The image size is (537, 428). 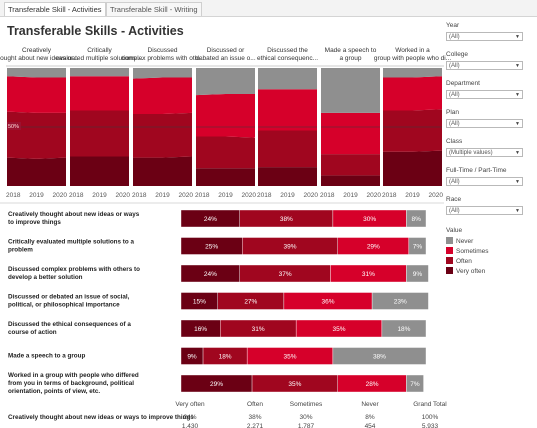 What do you see at coordinates (287, 195) in the screenshot?
I see `x-tick-4-1: 2019` at bounding box center [287, 195].